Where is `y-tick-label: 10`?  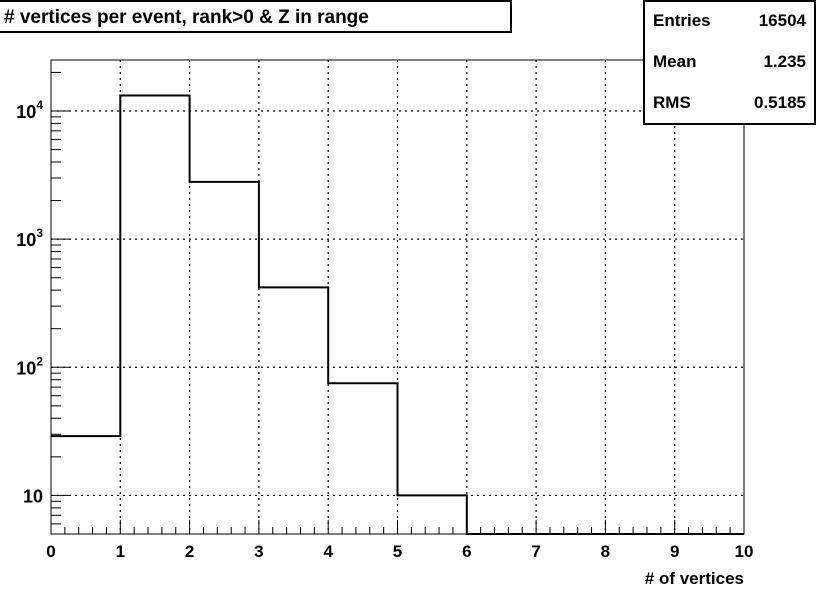
y-tick-label: 10 is located at coordinates (33, 496).